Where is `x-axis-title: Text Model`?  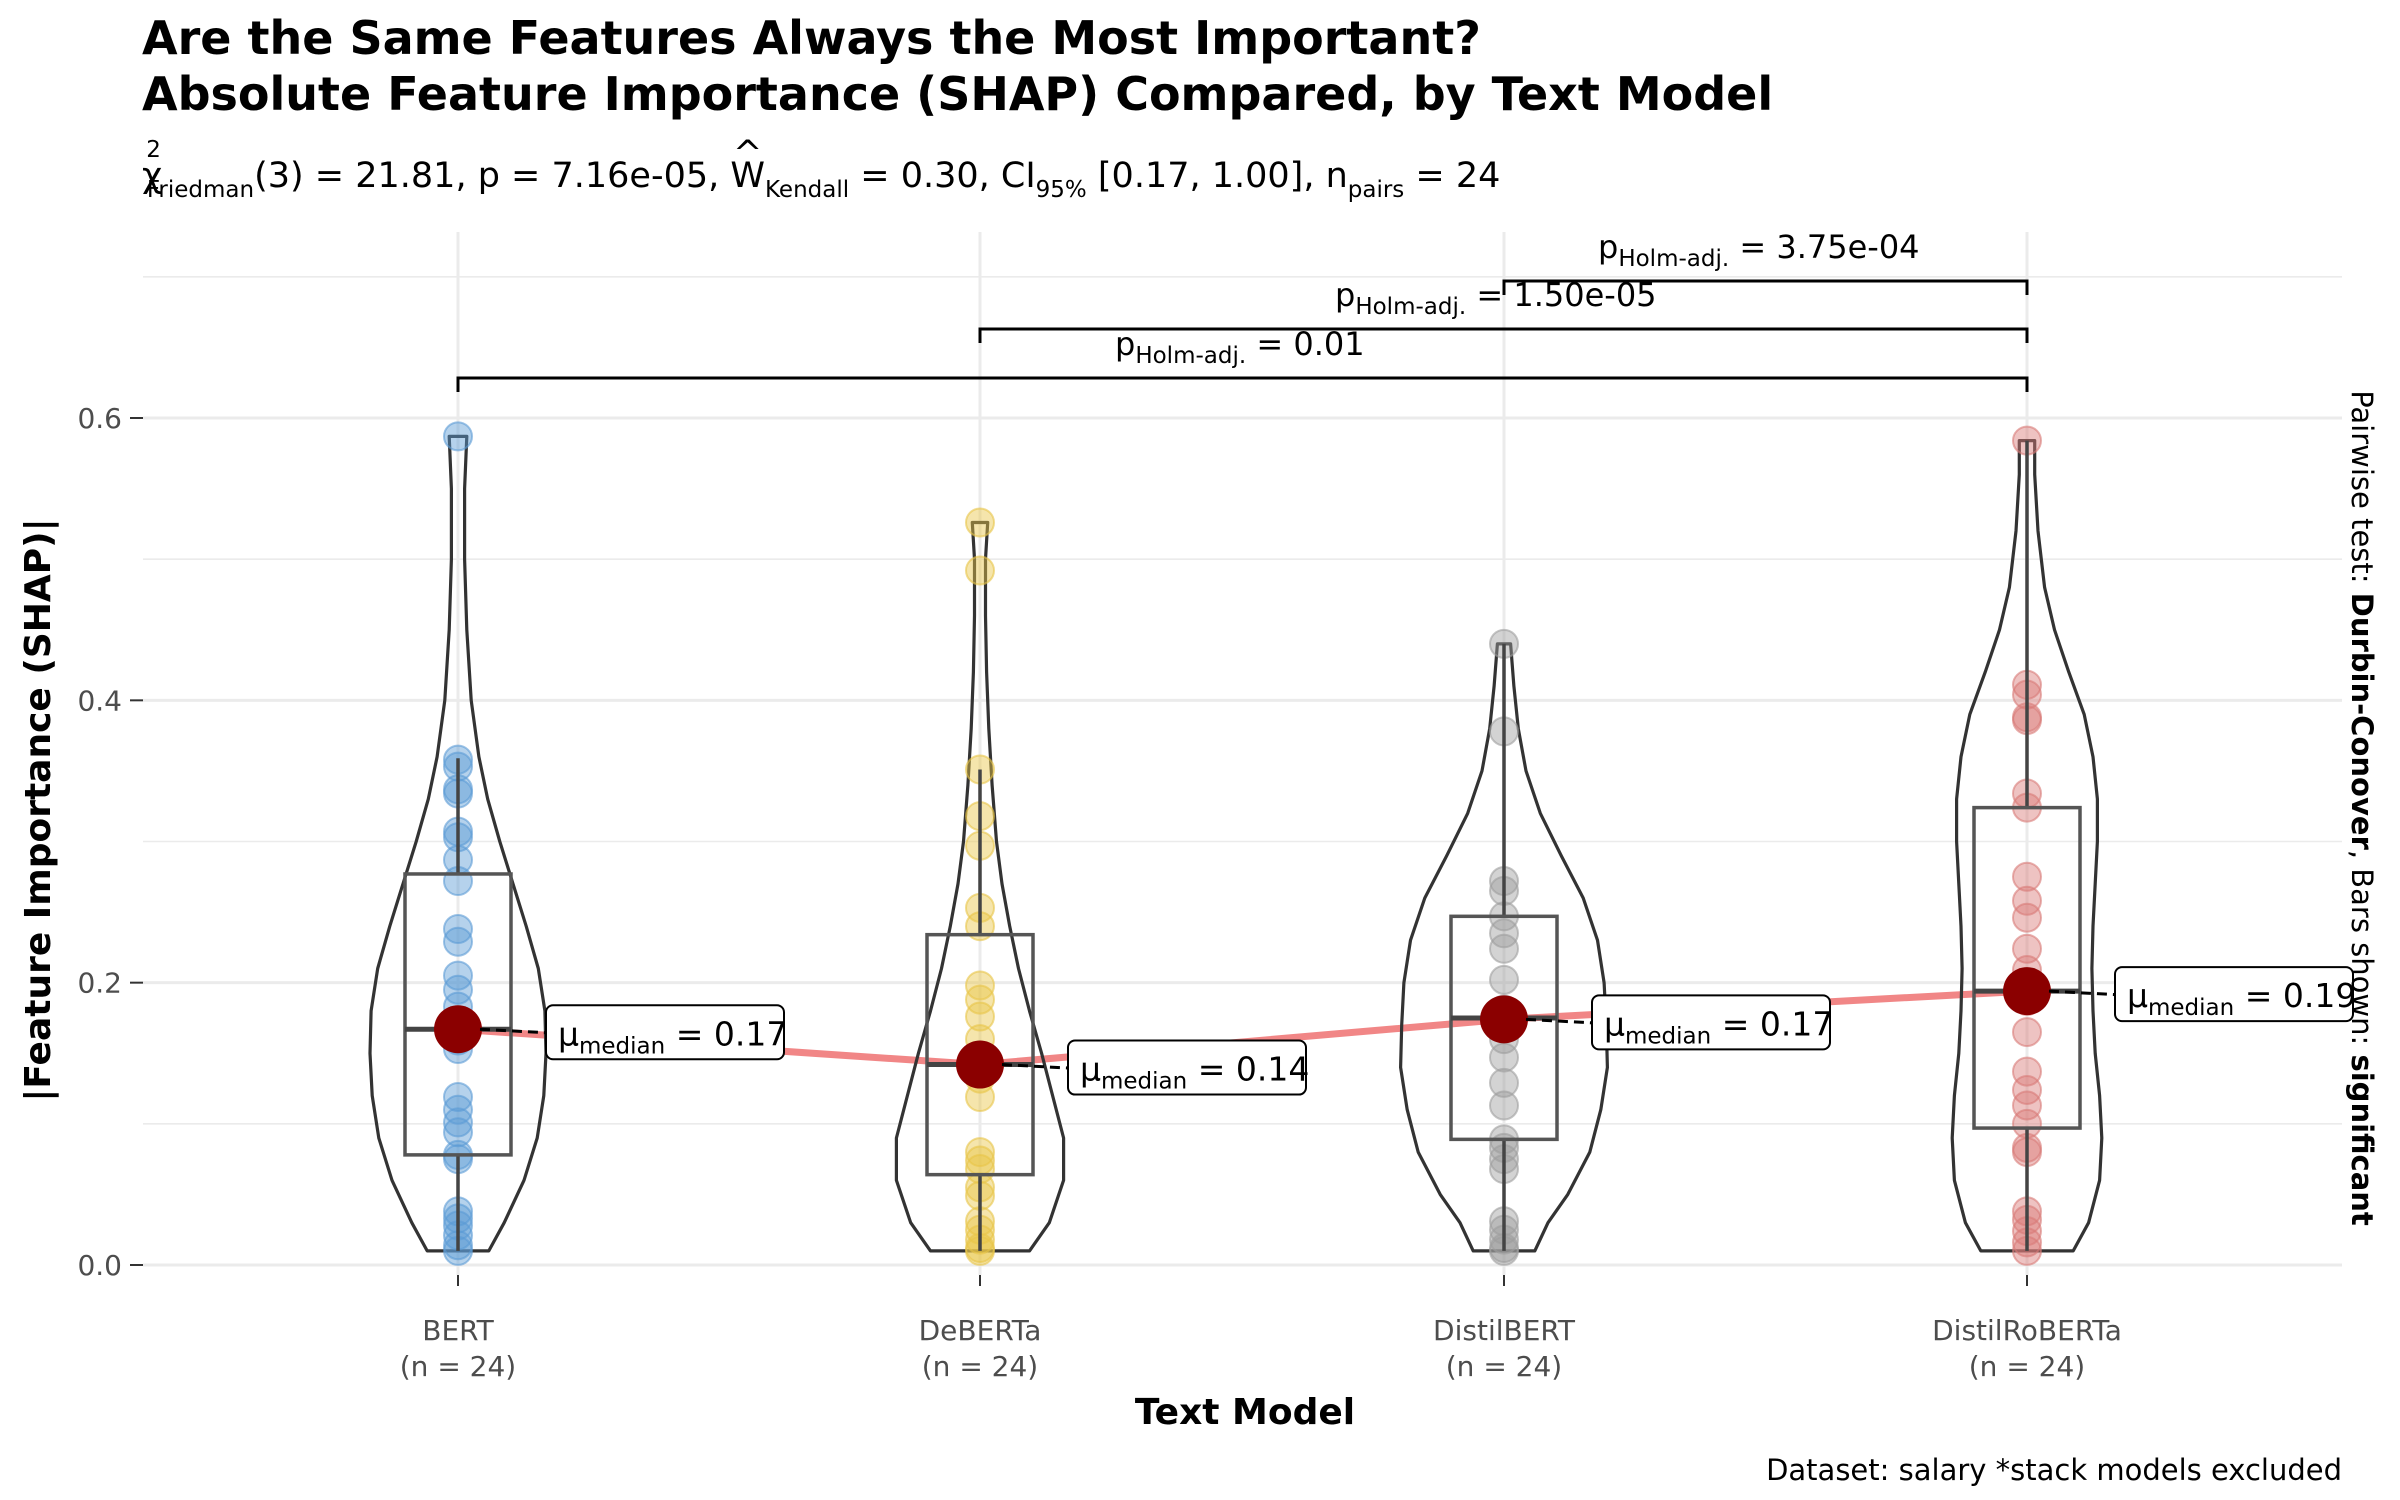
x-axis-title: Text Model is located at coordinates (1245, 1412).